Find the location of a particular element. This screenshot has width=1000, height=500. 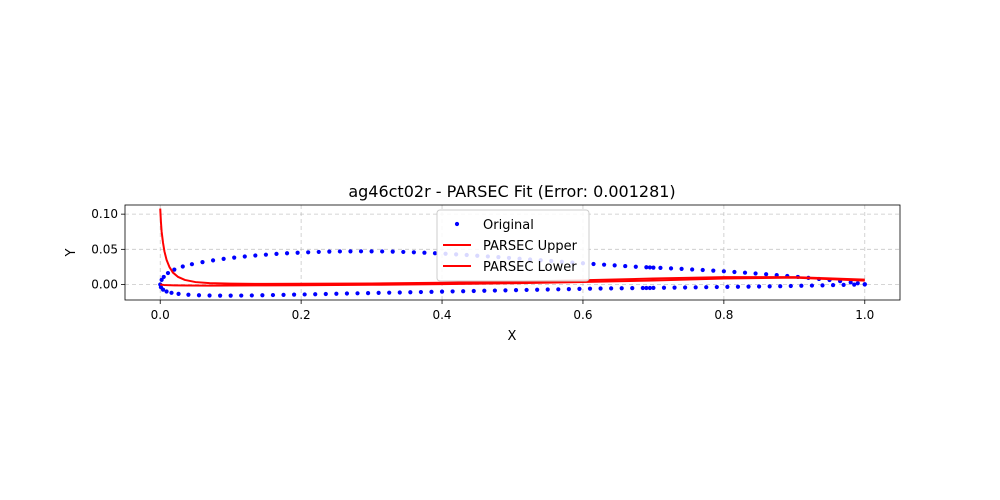

y-axis-label: Y is located at coordinates (71, 252).